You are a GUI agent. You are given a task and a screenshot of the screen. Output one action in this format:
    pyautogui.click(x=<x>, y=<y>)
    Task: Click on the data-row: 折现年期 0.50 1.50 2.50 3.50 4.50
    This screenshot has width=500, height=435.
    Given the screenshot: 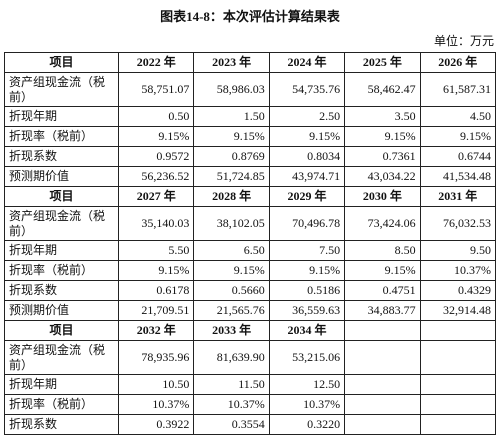 What is the action you would take?
    pyautogui.click(x=250, y=116)
    